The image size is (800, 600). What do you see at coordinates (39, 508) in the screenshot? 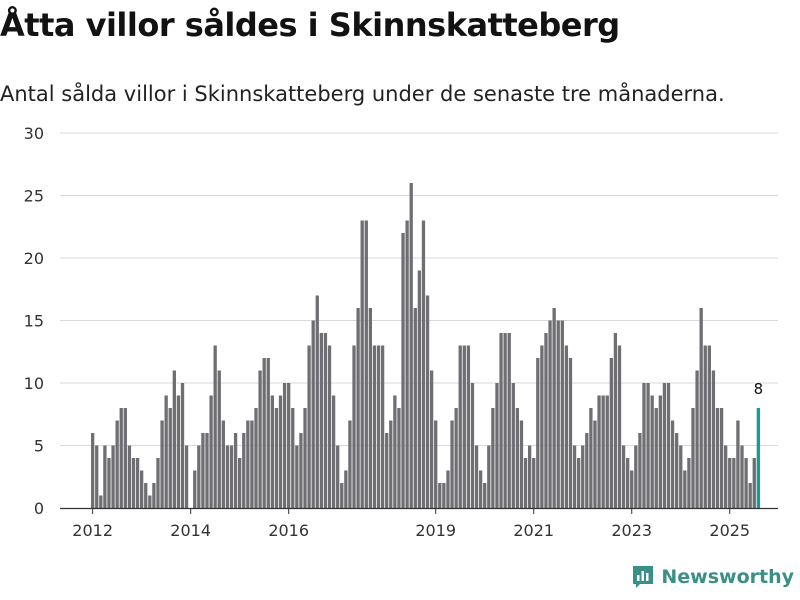
I see `y-tick-label: 0` at bounding box center [39, 508].